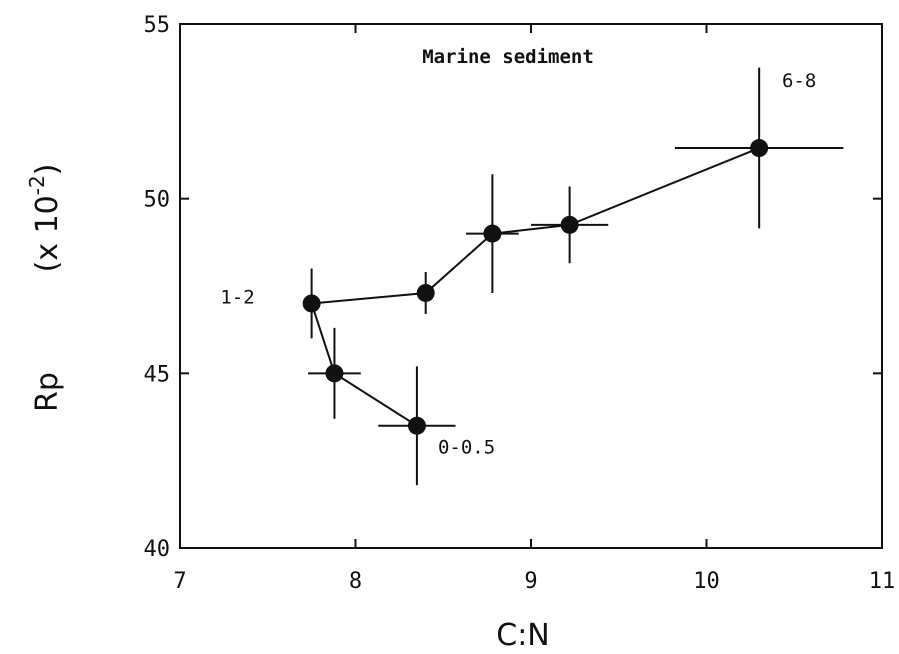  I want to click on y-tick-label: 55, so click(157, 25).